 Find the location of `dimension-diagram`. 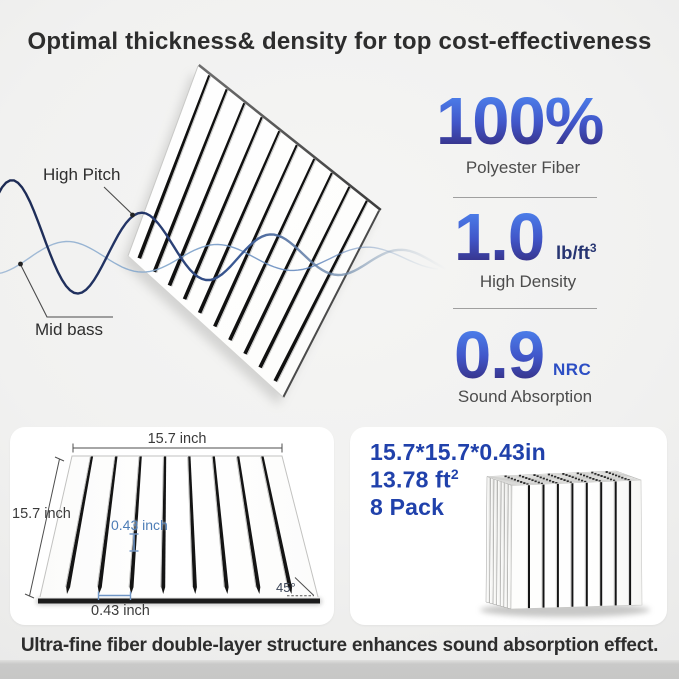

dimension-diagram is located at coordinates (173, 524).